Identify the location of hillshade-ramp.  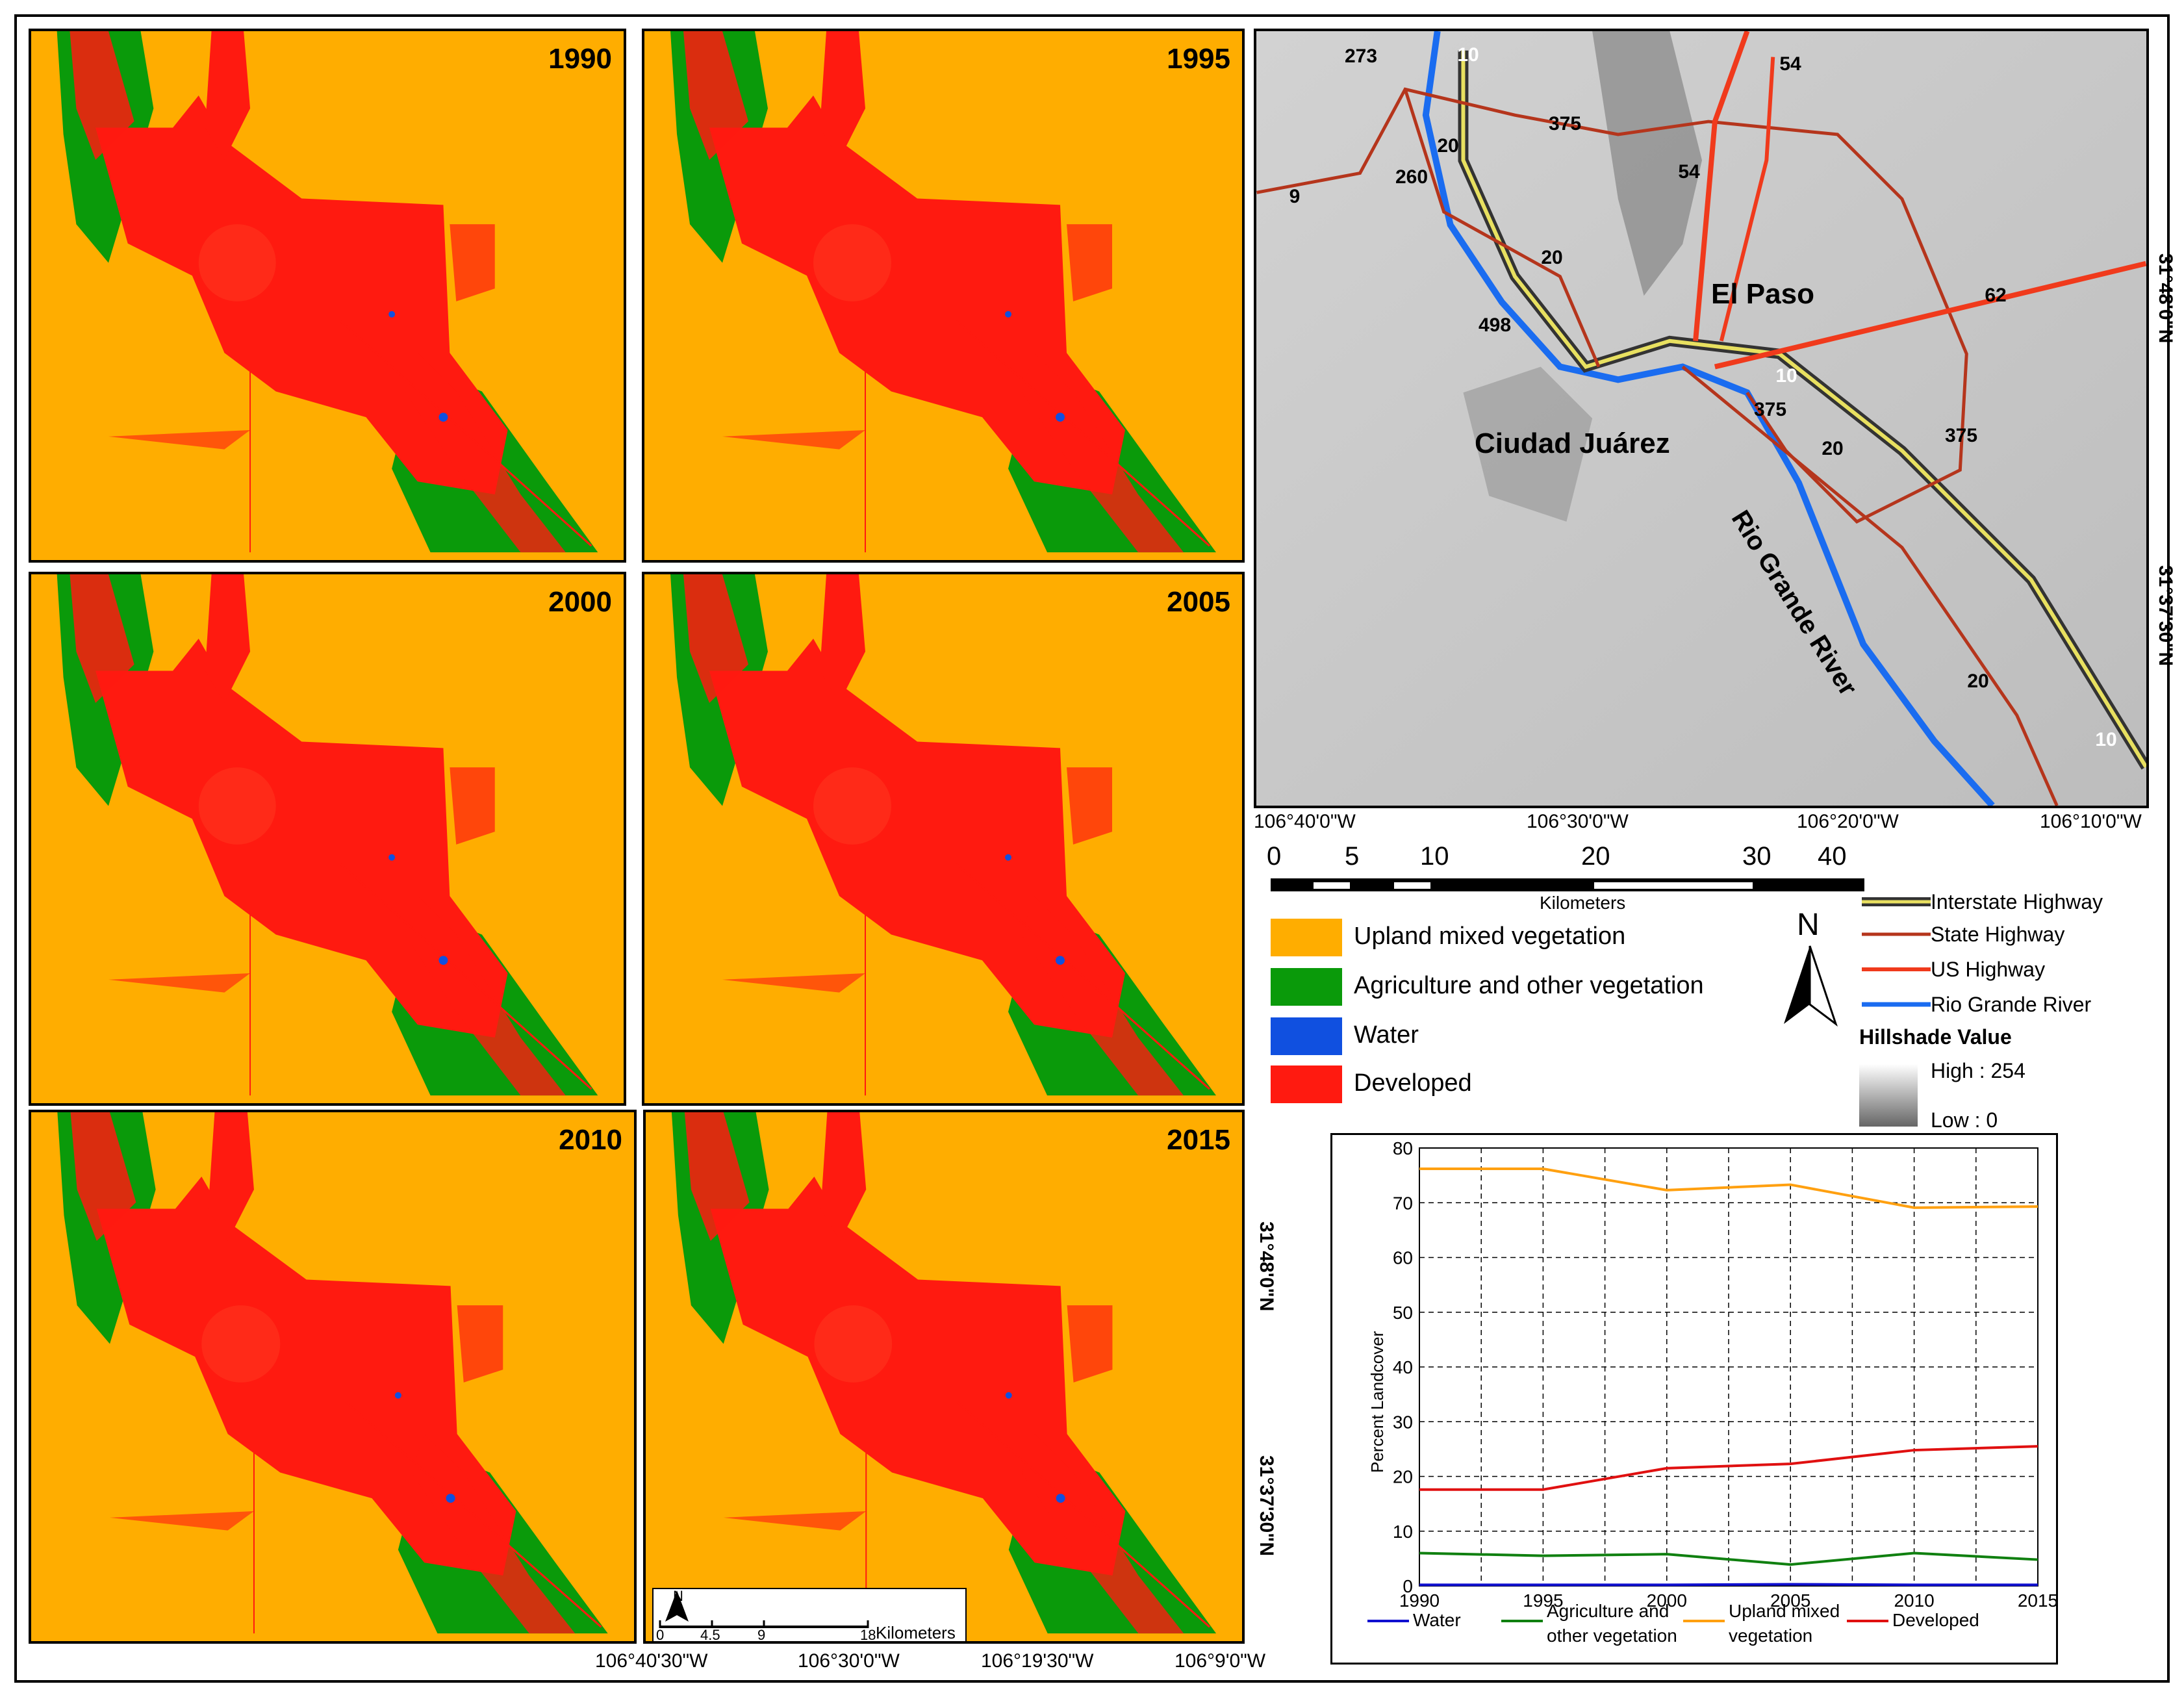
(1889, 1095).